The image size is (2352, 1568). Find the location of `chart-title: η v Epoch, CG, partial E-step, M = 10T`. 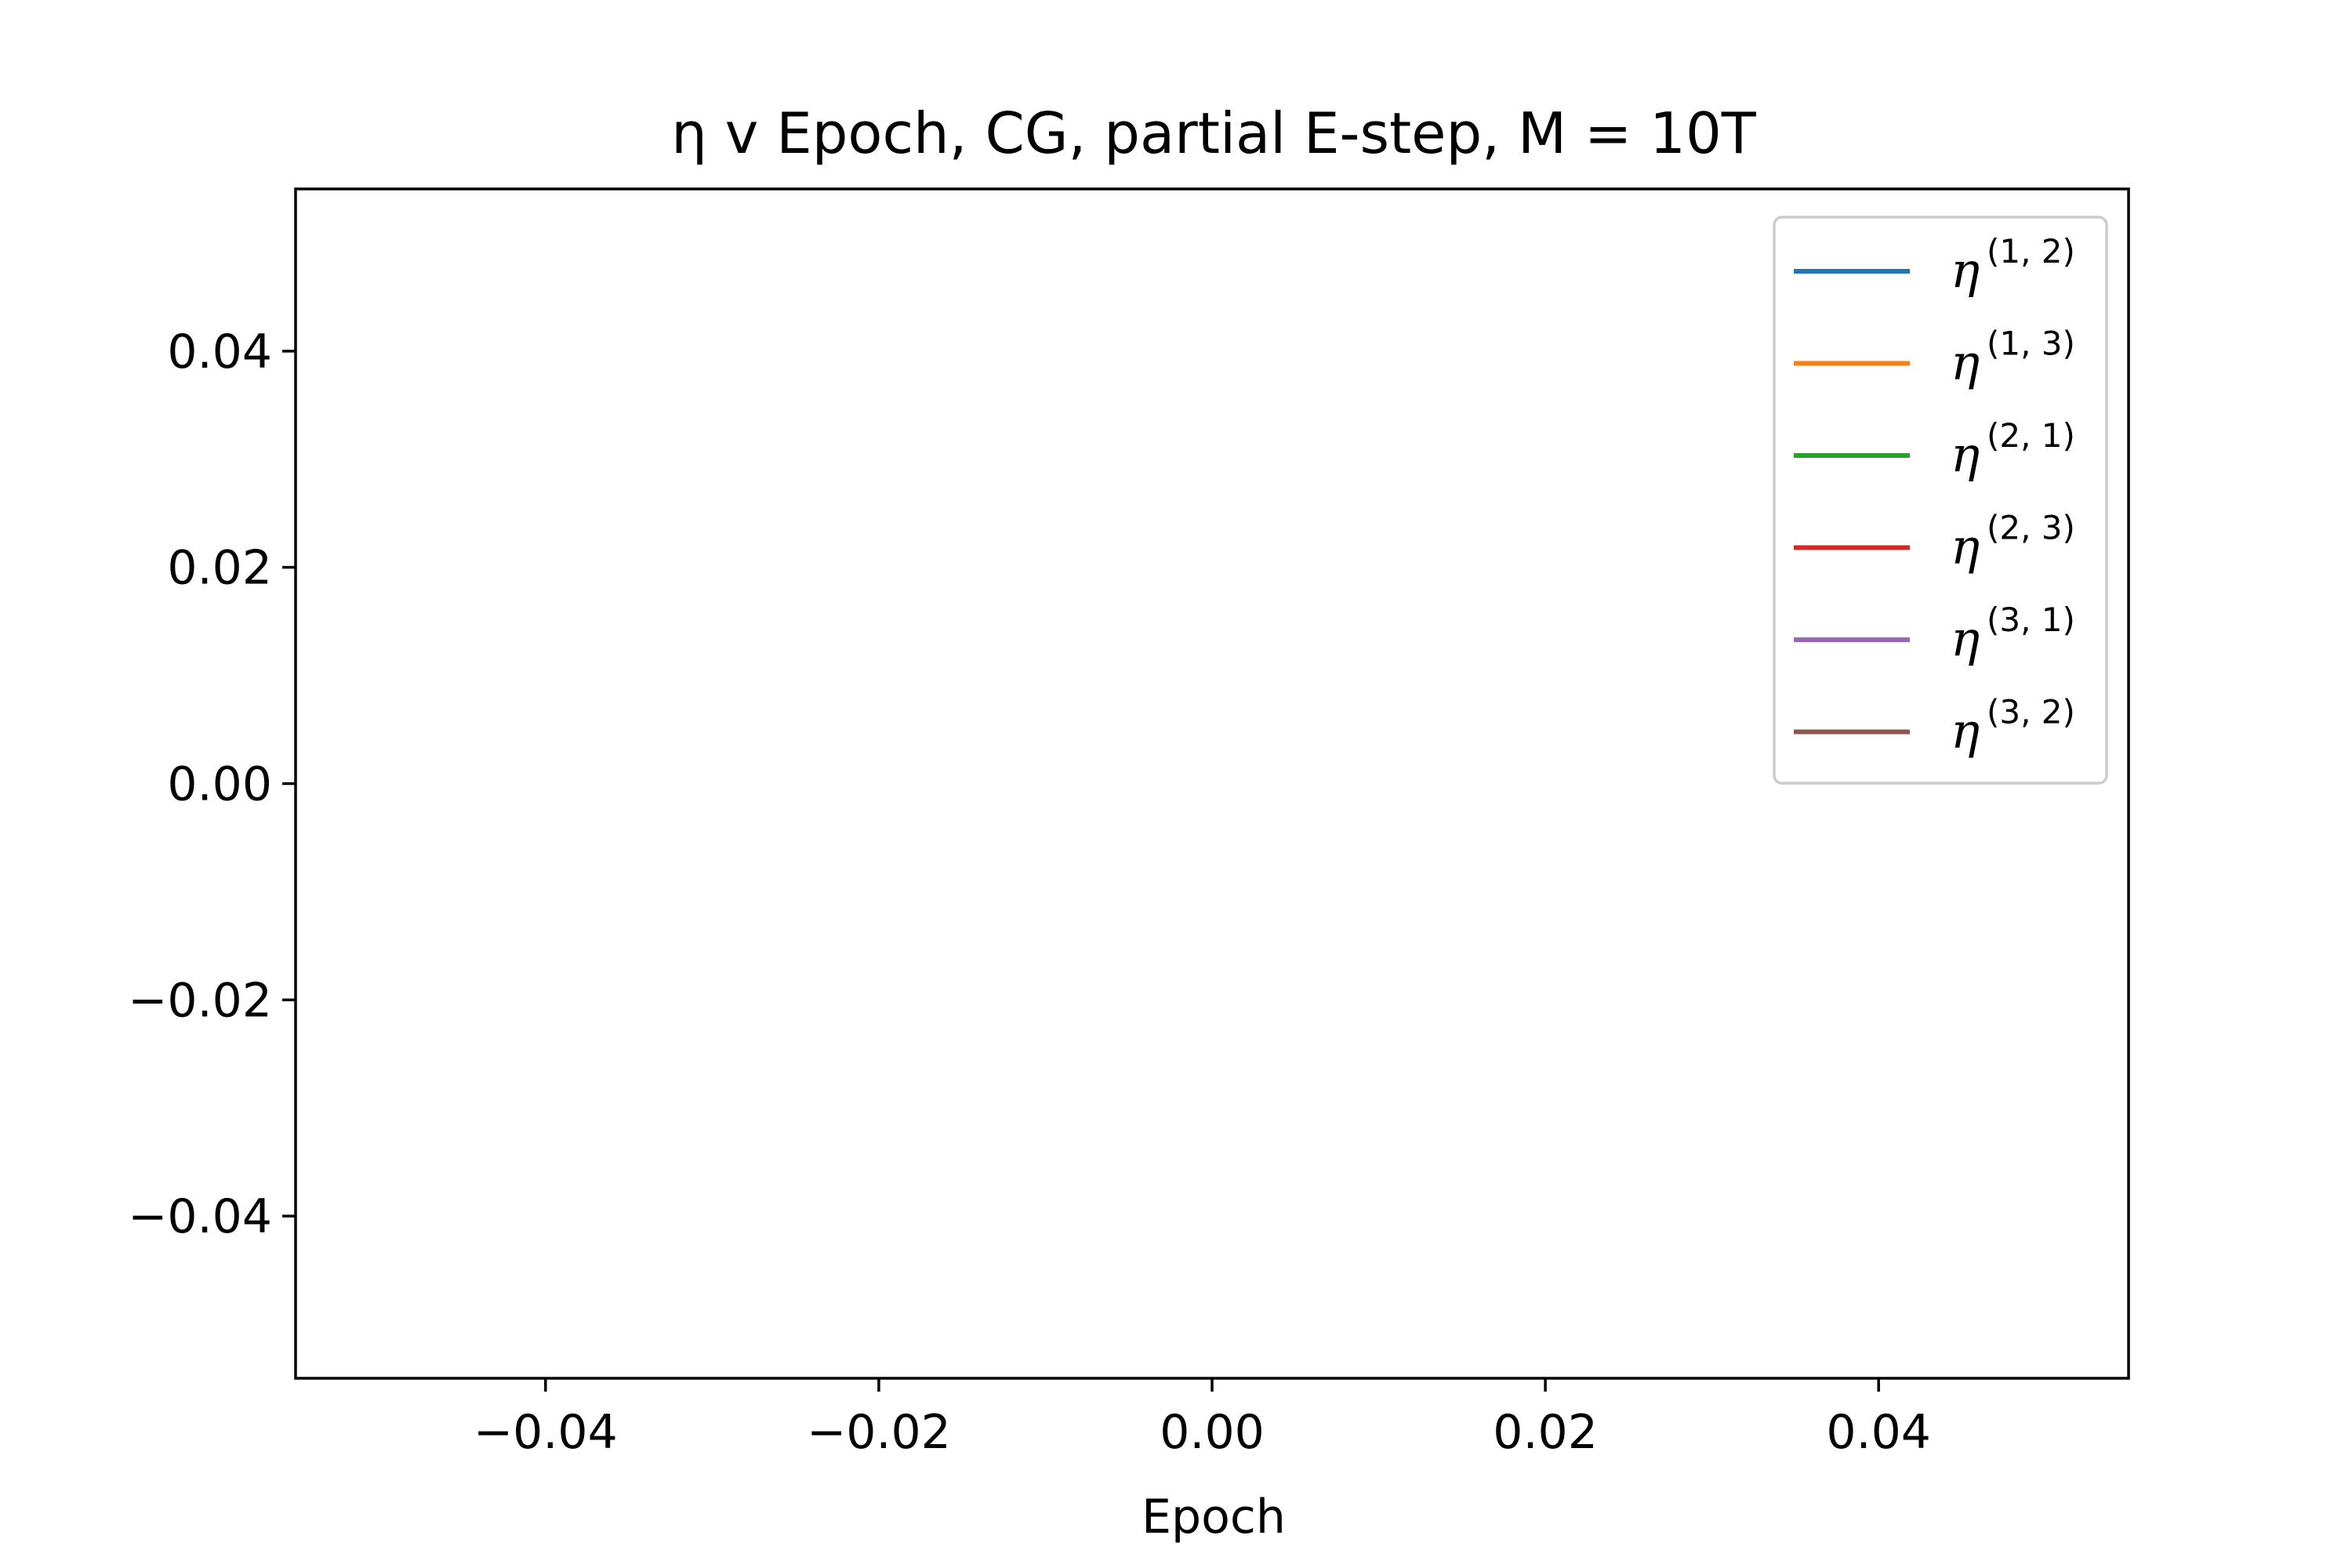

chart-title: η v Epoch, CG, partial E-step, M = 10T is located at coordinates (1214, 133).